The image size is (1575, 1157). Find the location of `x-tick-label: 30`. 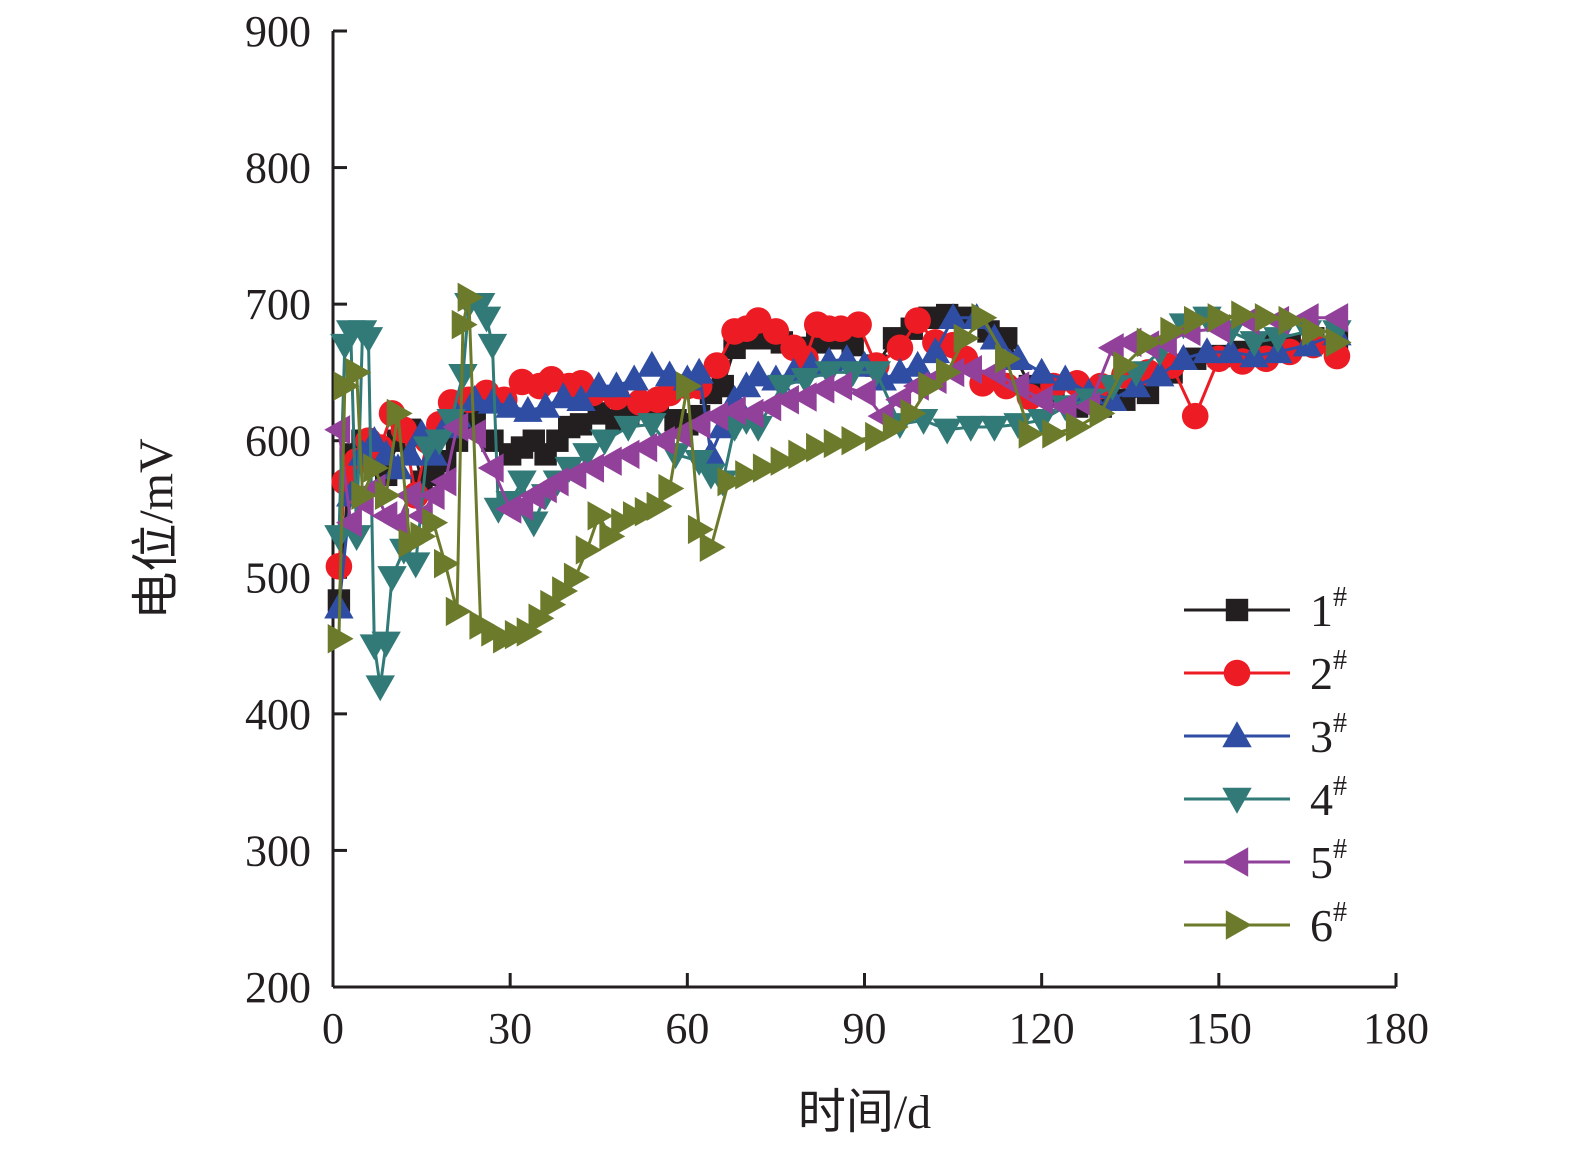

x-tick-label: 30 is located at coordinates (510, 1028).